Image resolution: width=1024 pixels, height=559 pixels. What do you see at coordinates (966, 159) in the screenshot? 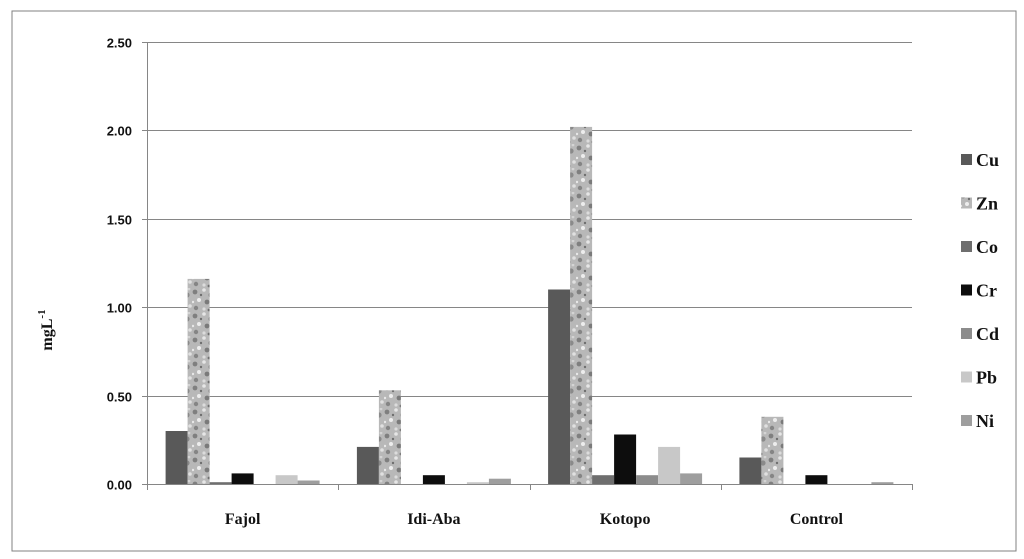
I see `legend-swatch-cu` at bounding box center [966, 159].